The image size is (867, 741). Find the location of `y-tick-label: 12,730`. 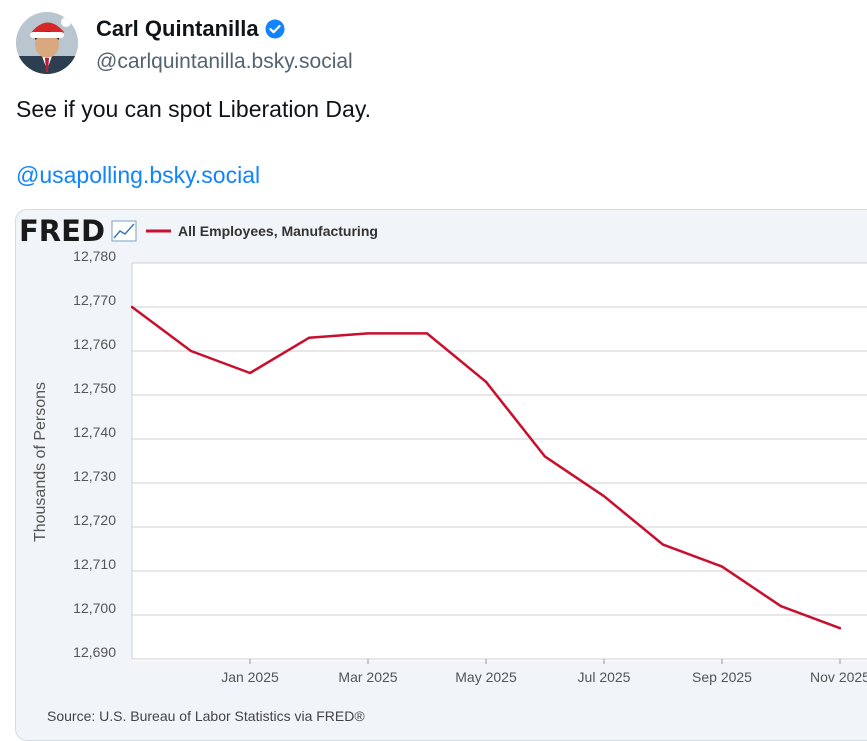

y-tick-label: 12,730 is located at coordinates (94, 476).